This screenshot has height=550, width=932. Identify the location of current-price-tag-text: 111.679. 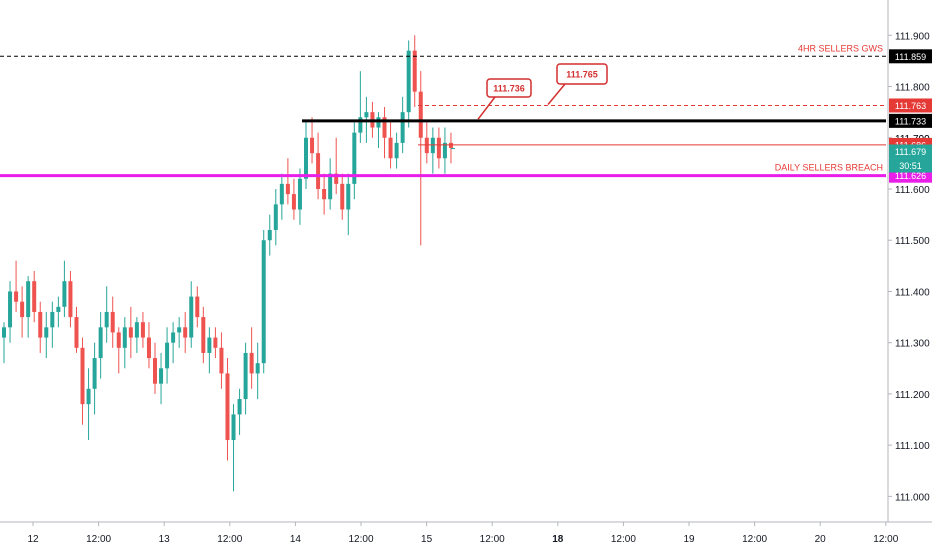
(910, 152).